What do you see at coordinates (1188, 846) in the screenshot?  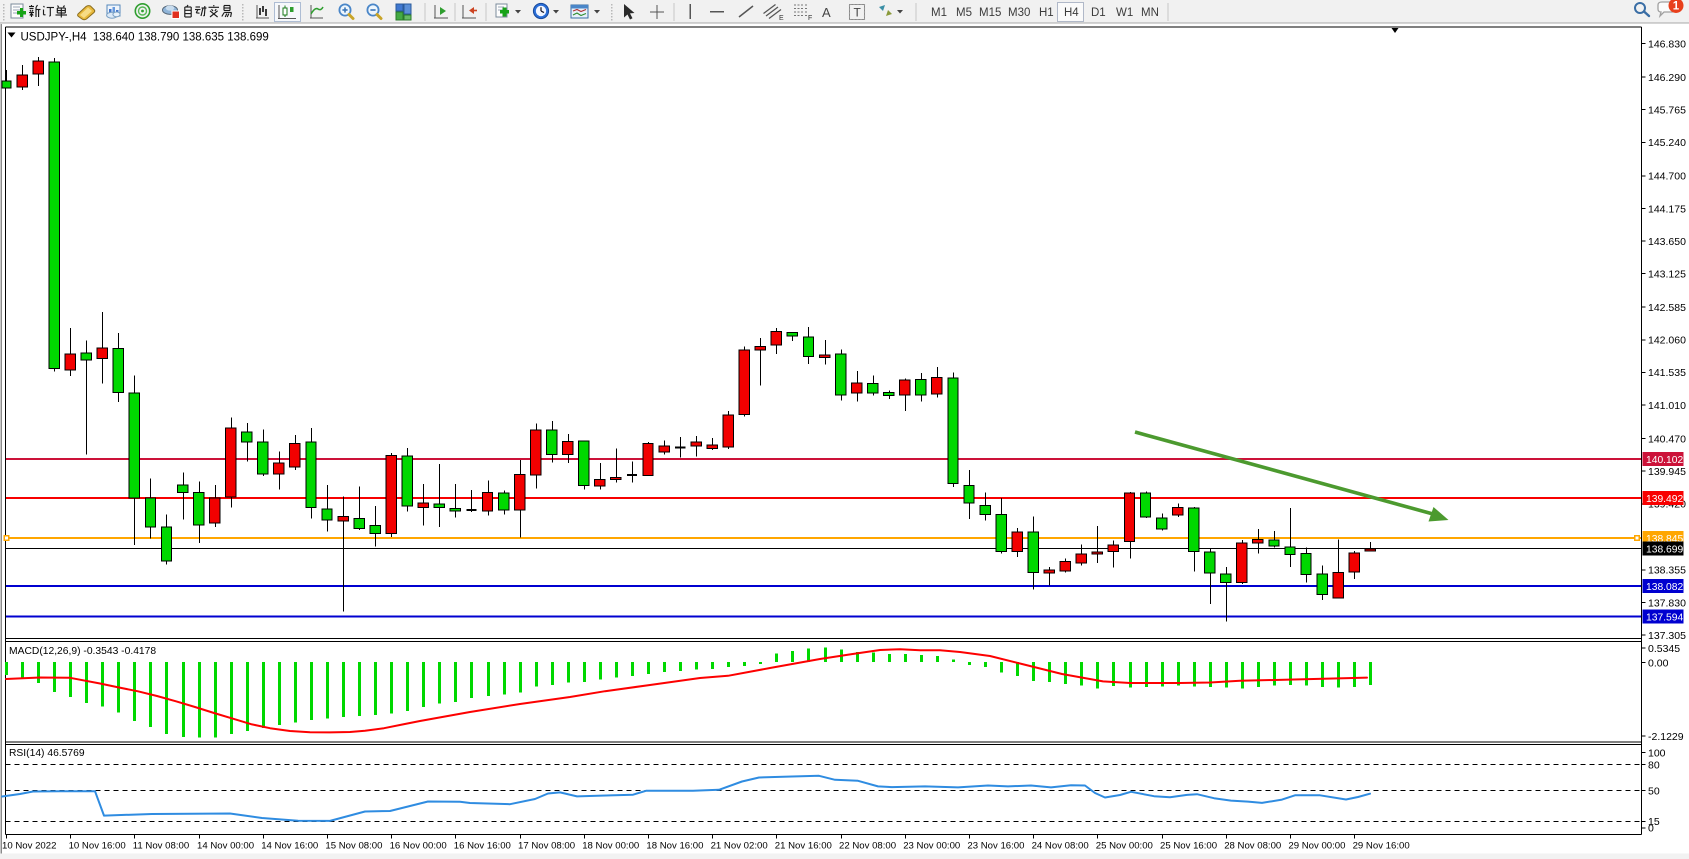 I see `svg-text: 25 Nov 16:00` at bounding box center [1188, 846].